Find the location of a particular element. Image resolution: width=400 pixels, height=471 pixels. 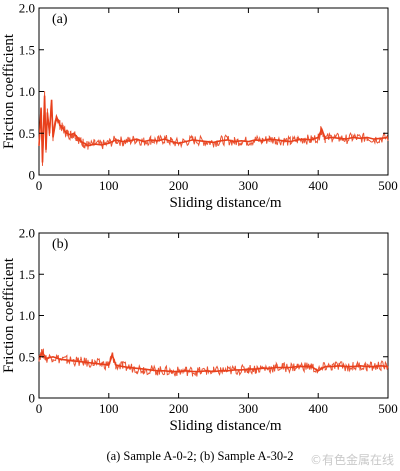

panel-label: (b) is located at coordinates (60, 244).